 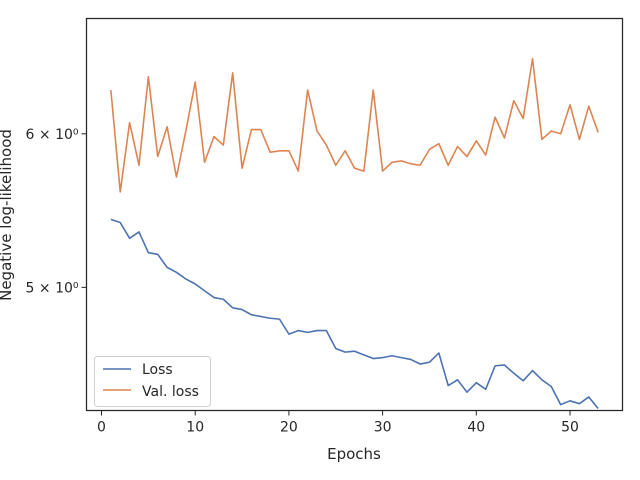 I want to click on x-tick-label: 20, so click(x=289, y=428).